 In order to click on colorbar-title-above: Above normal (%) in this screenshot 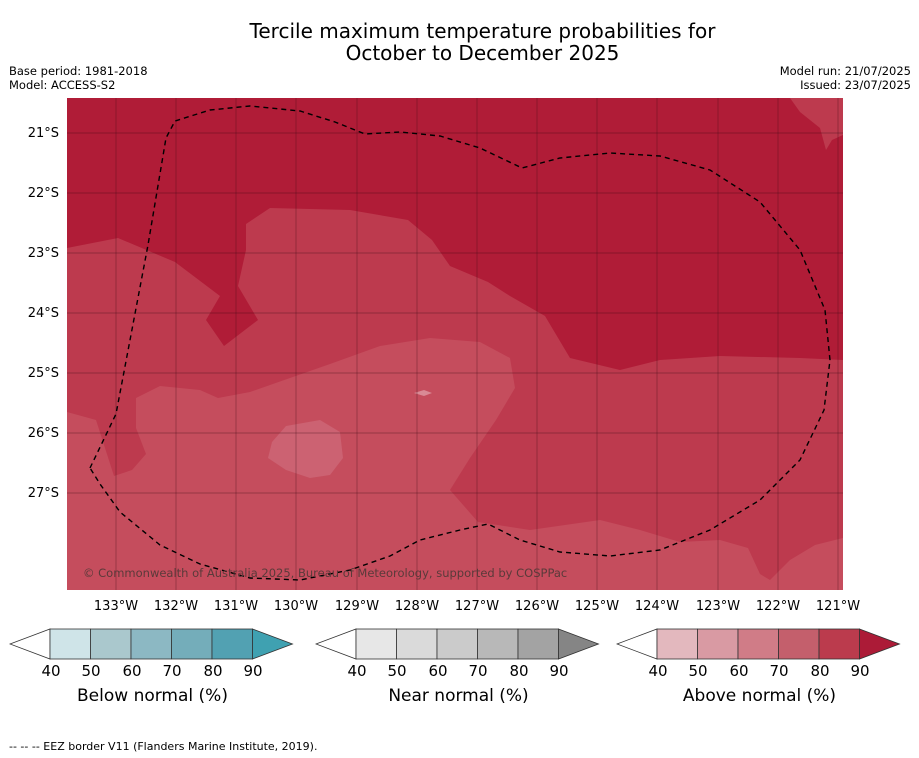, I will do `click(759, 696)`.